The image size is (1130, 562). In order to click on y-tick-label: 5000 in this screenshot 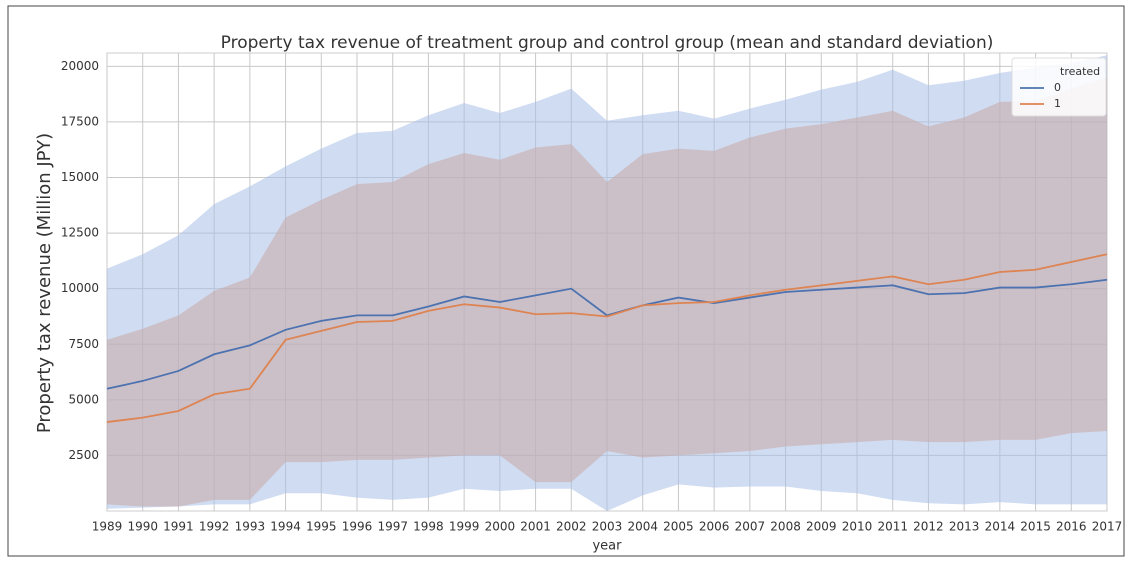, I will do `click(83, 399)`.